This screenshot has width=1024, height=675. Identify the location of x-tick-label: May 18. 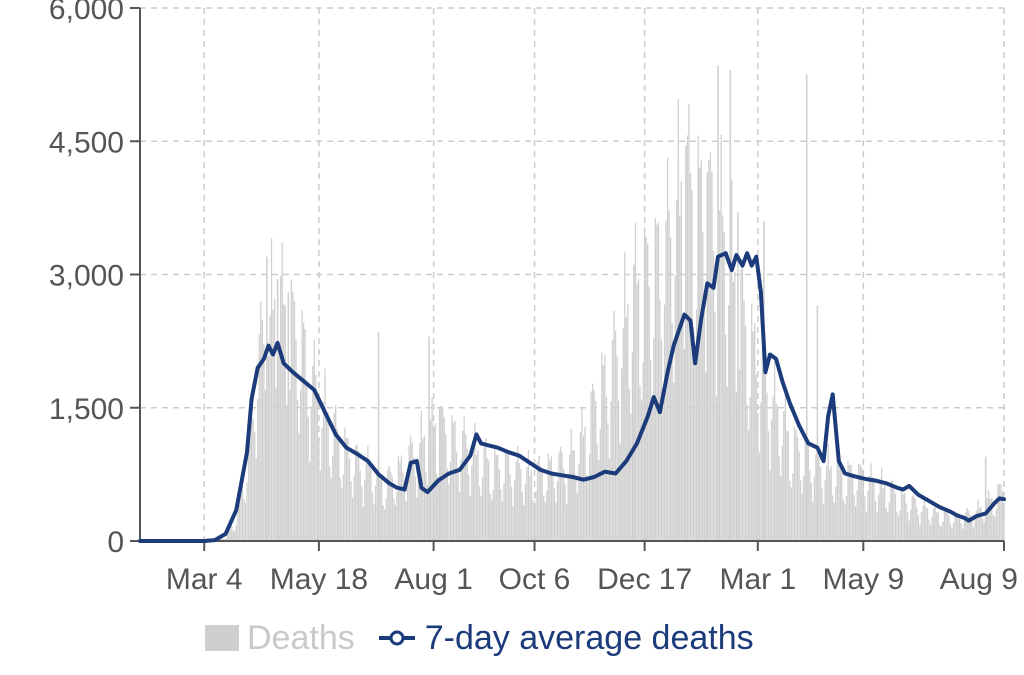
(319, 579).